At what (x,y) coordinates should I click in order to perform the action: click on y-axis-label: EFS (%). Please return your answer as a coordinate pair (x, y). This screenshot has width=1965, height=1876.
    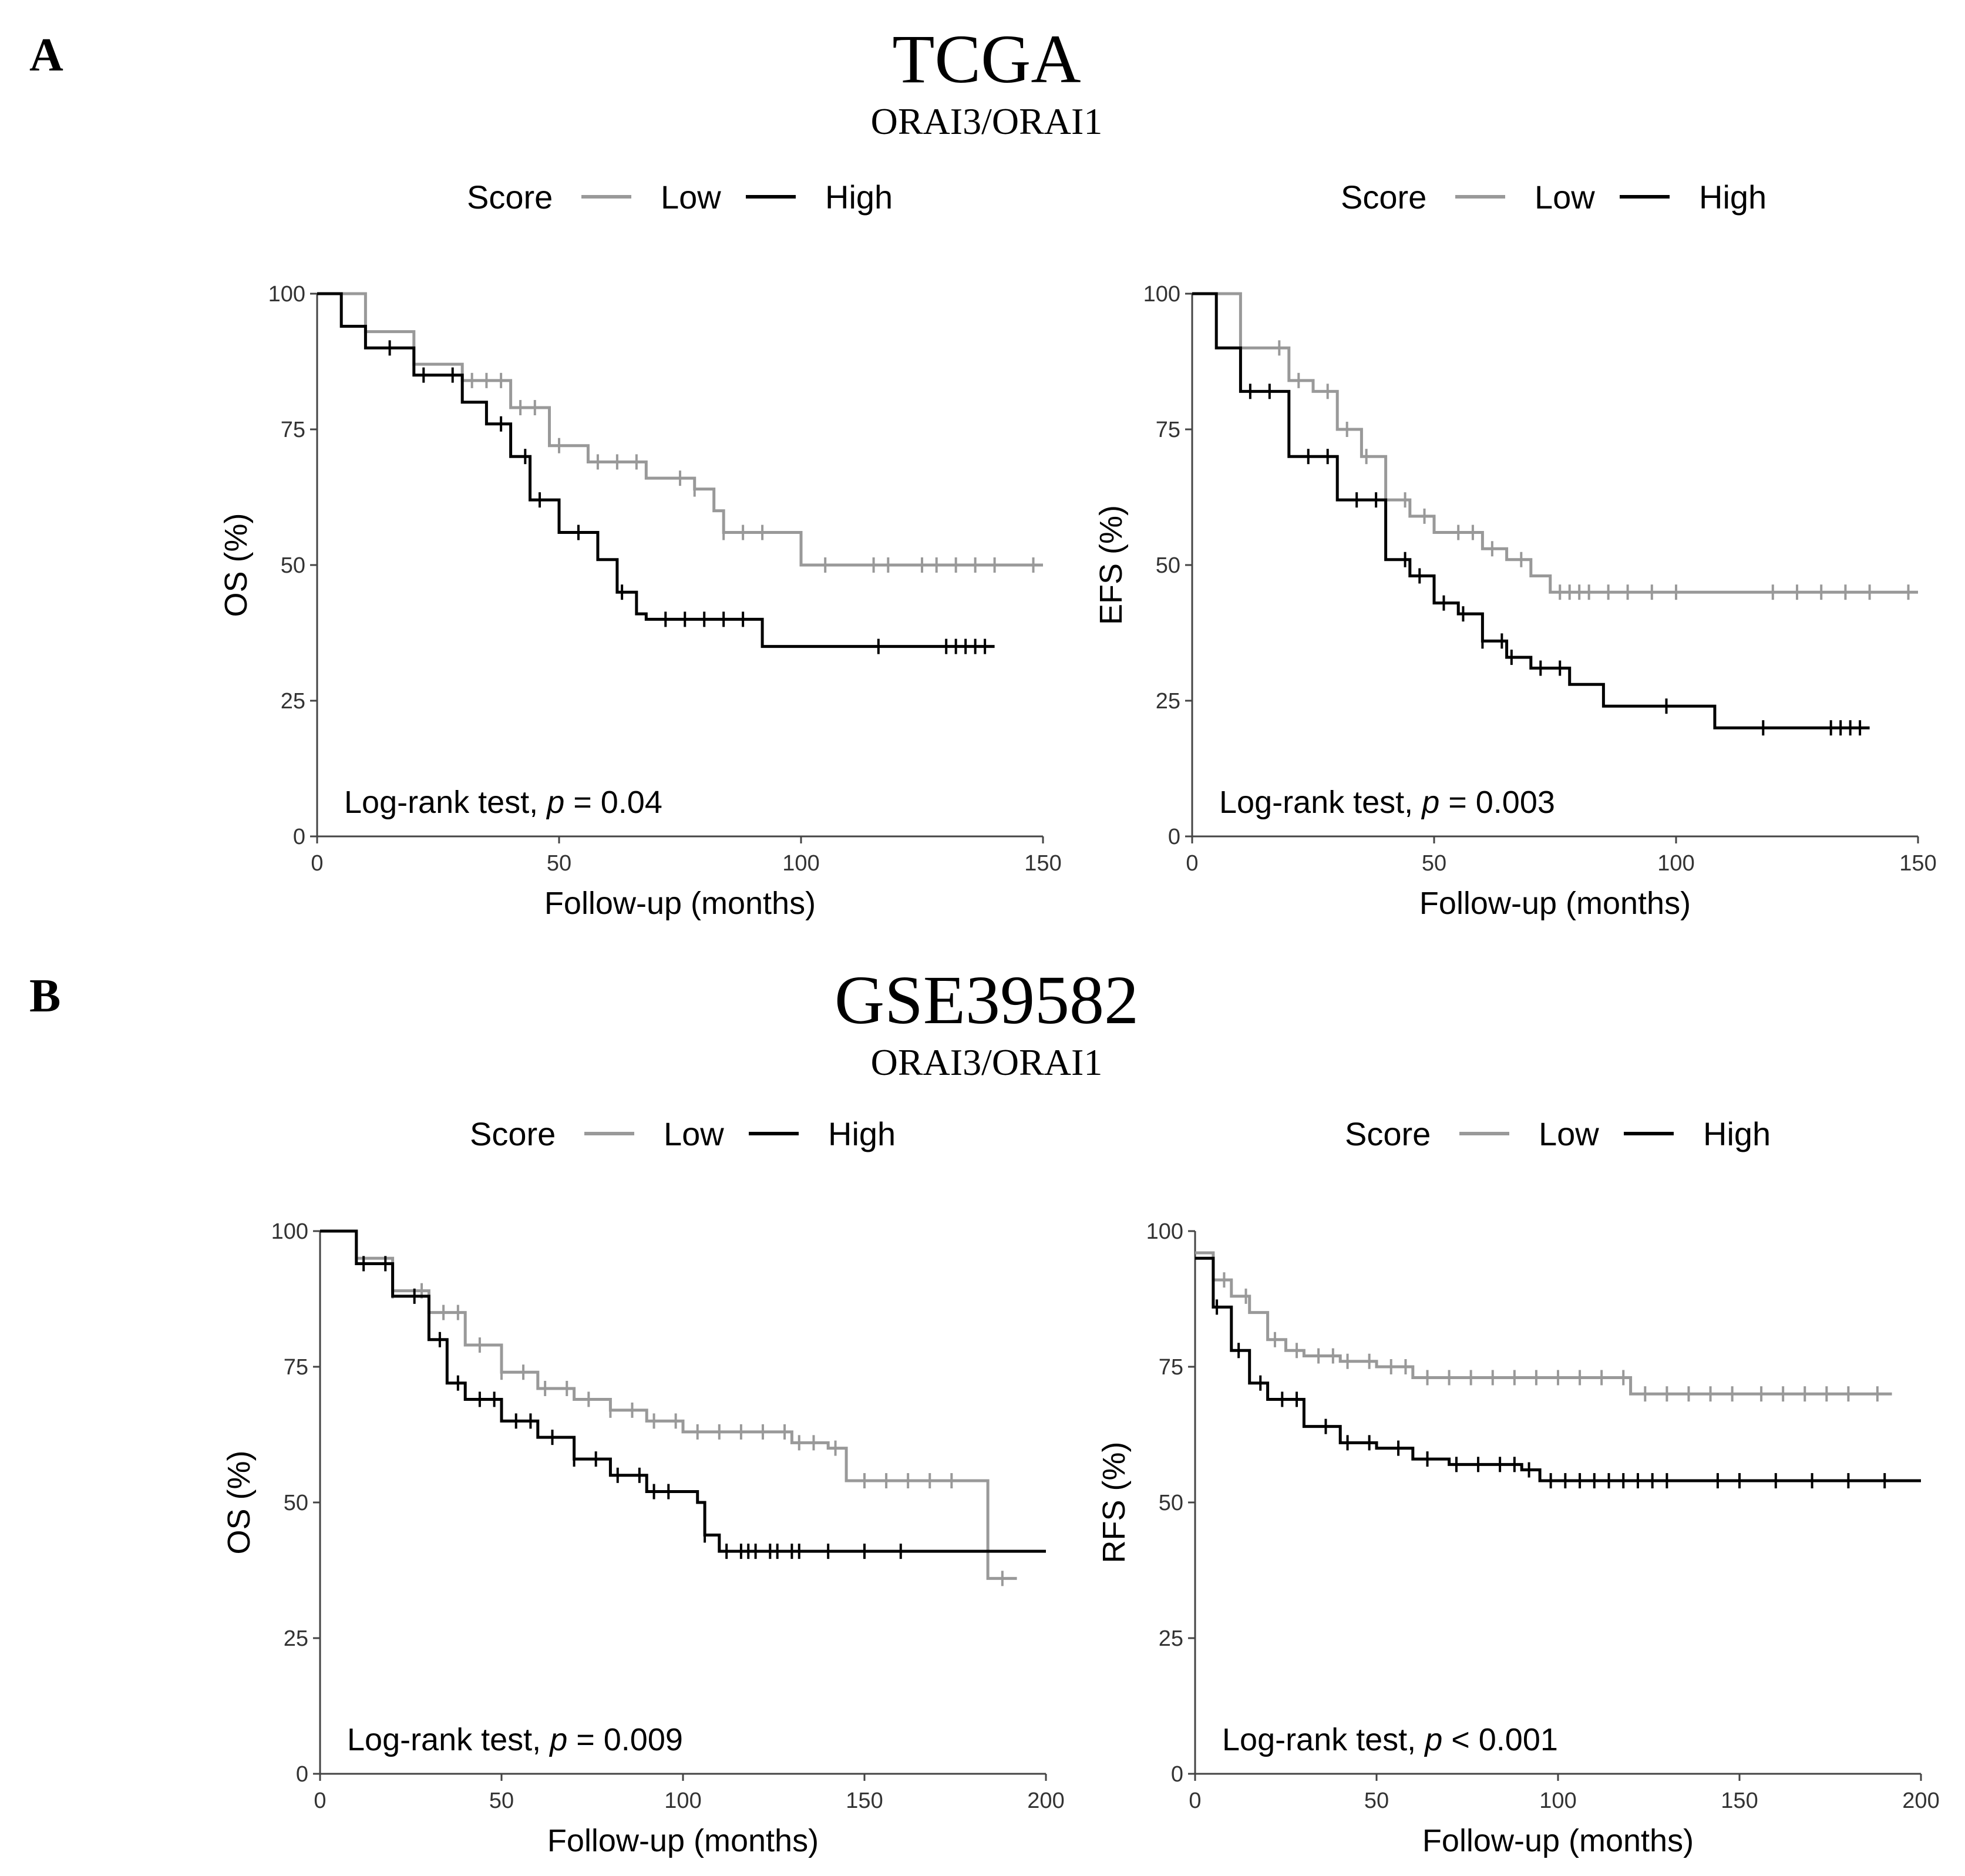
    Looking at the image, I should click on (1111, 565).